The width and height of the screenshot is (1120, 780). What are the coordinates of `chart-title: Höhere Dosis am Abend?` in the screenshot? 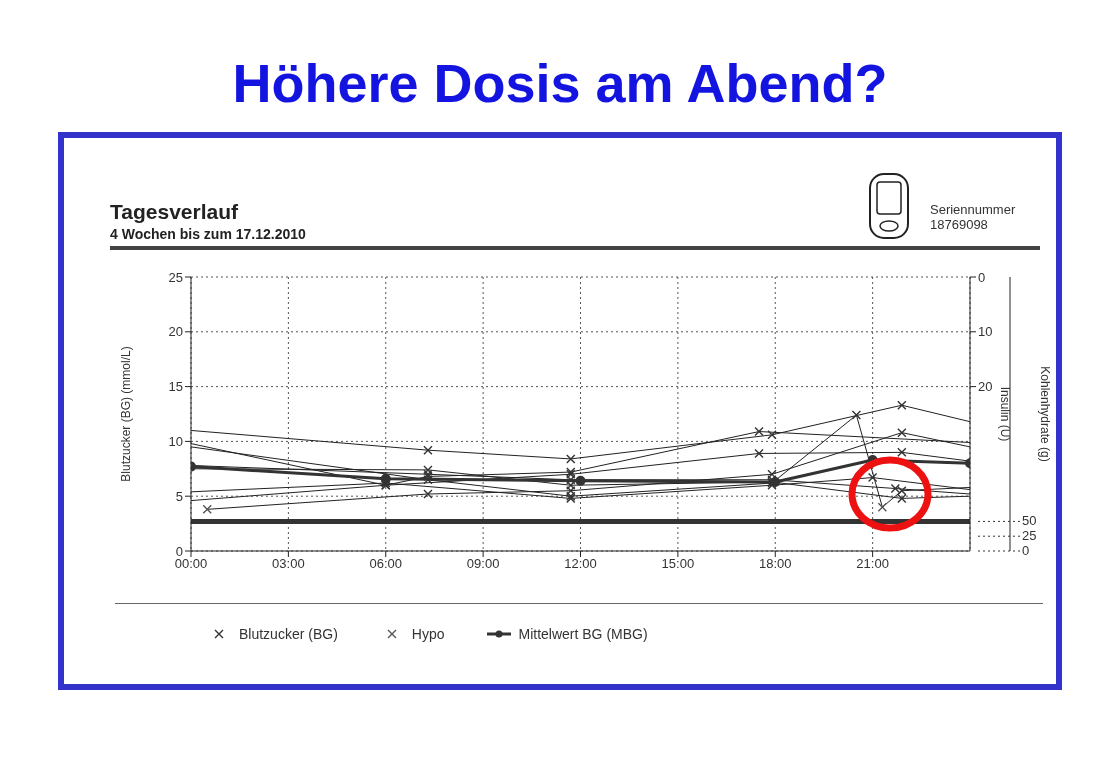 It's located at (560, 83).